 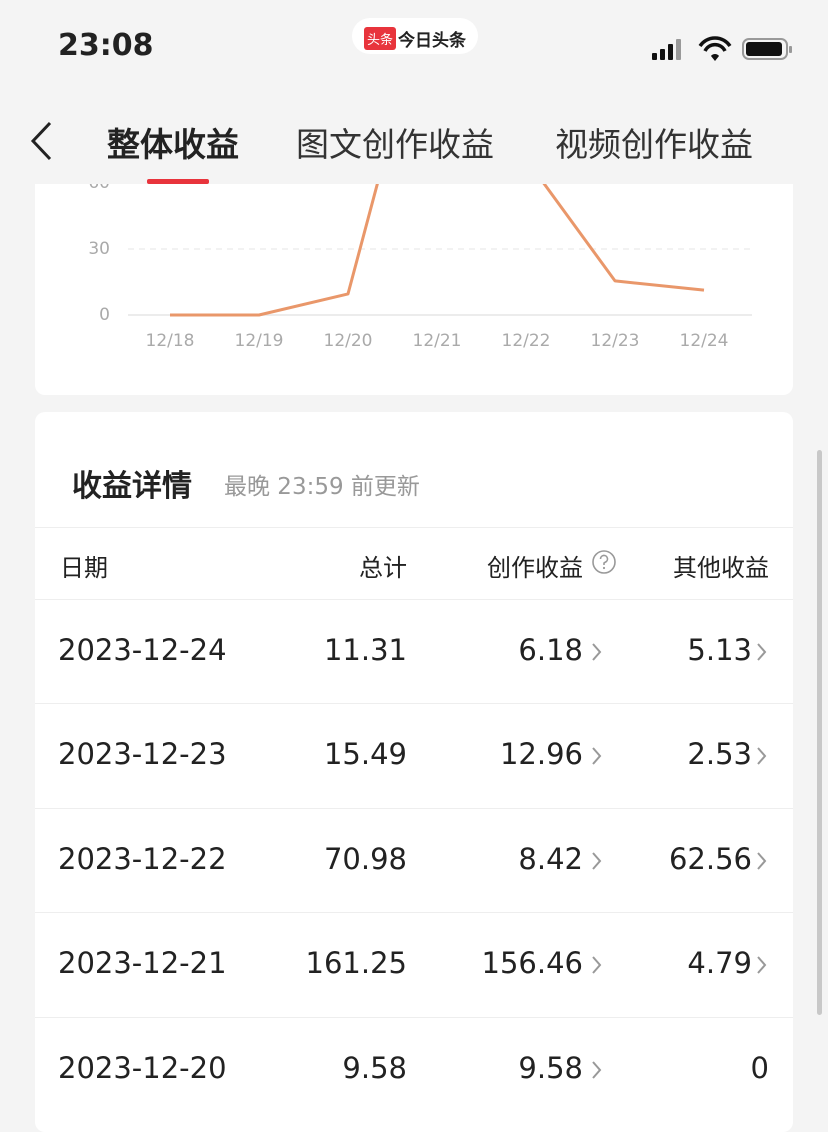 What do you see at coordinates (43, 142) in the screenshot?
I see `back-button` at bounding box center [43, 142].